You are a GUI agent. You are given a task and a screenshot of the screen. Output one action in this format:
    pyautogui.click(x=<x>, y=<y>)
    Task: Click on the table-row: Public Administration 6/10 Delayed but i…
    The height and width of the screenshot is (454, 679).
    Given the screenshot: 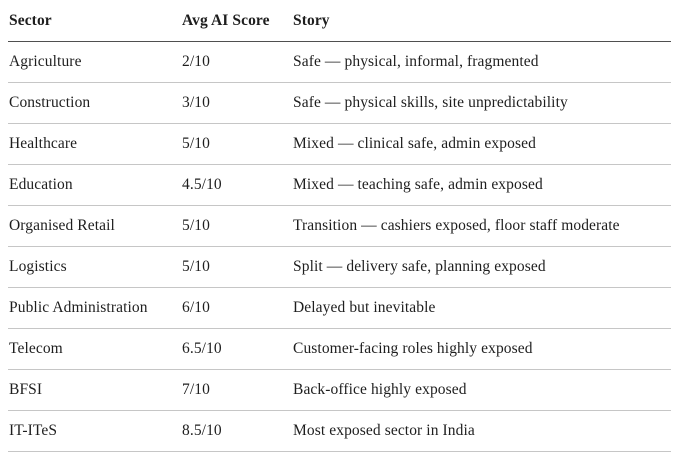 What is the action you would take?
    pyautogui.click(x=339, y=308)
    